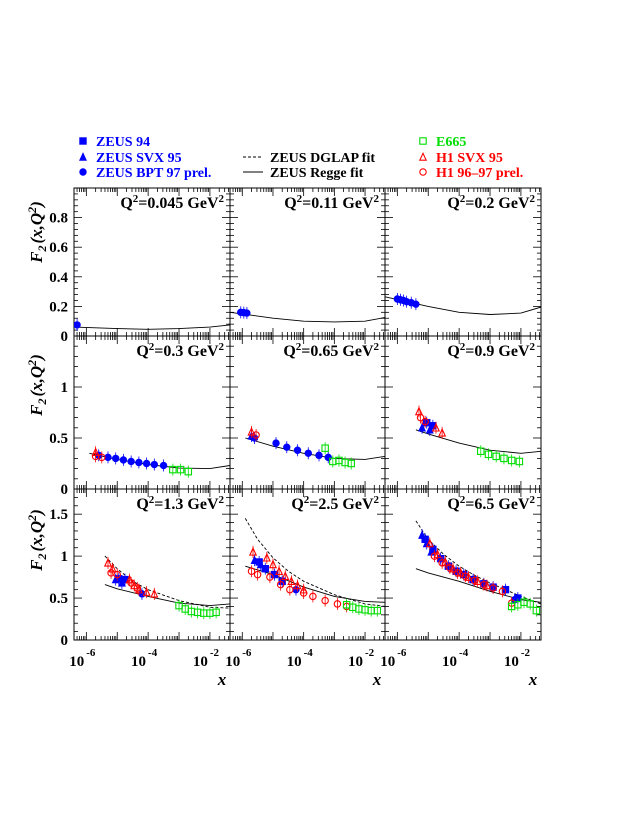  I want to click on panel-title-mid: =1.3 GeV, so click(186, 504).